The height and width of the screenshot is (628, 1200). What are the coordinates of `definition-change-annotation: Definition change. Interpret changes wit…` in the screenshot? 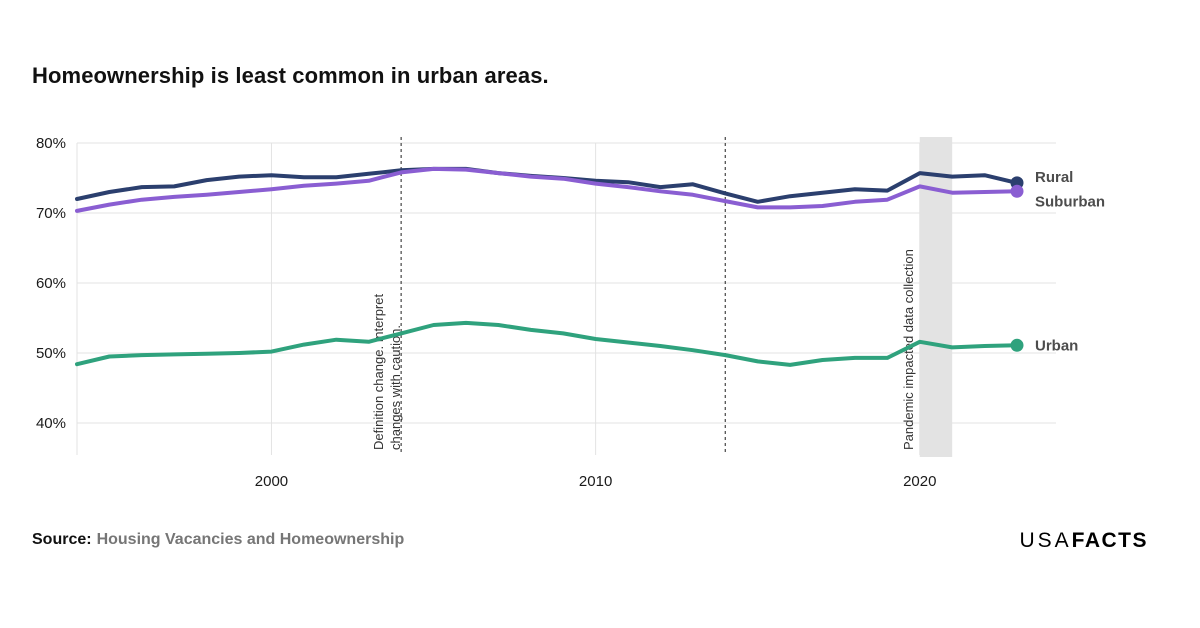 It's located at (387, 370).